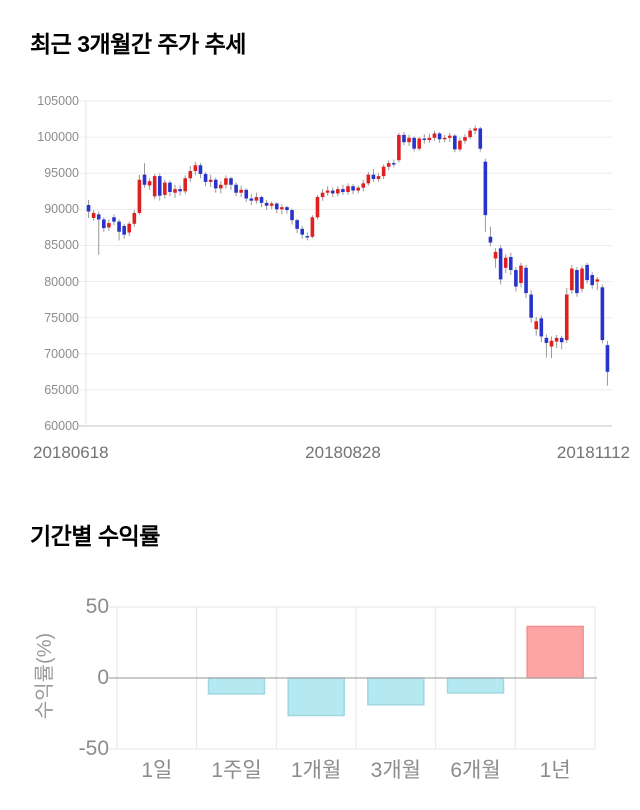  I want to click on returns-y-tick-label: -50, so click(93, 748).